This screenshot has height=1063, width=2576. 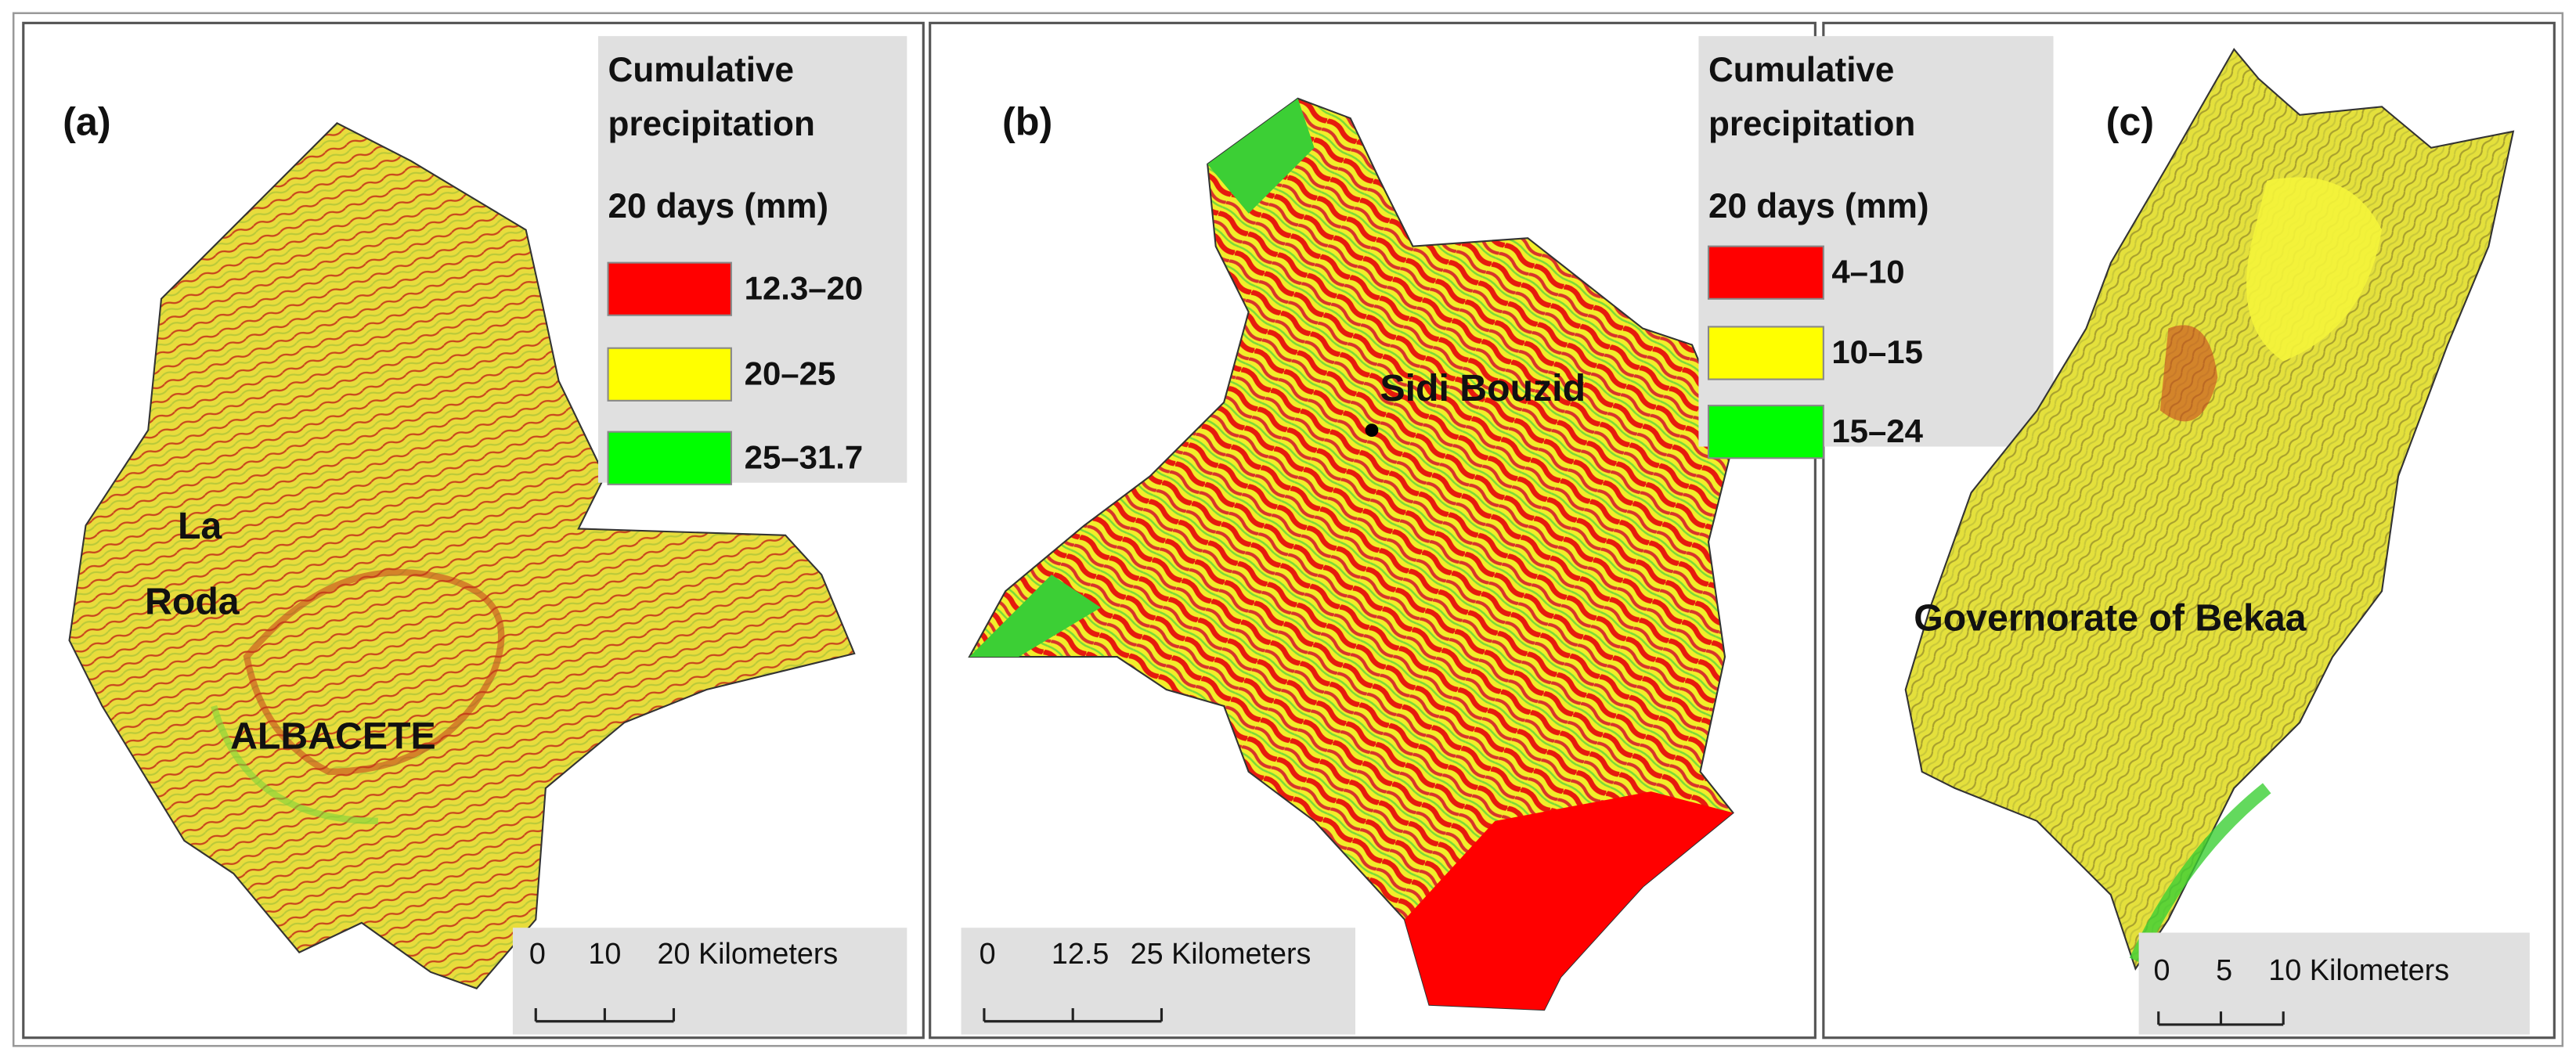 I want to click on place-name: Sidi Bouzid, so click(x=1483, y=388).